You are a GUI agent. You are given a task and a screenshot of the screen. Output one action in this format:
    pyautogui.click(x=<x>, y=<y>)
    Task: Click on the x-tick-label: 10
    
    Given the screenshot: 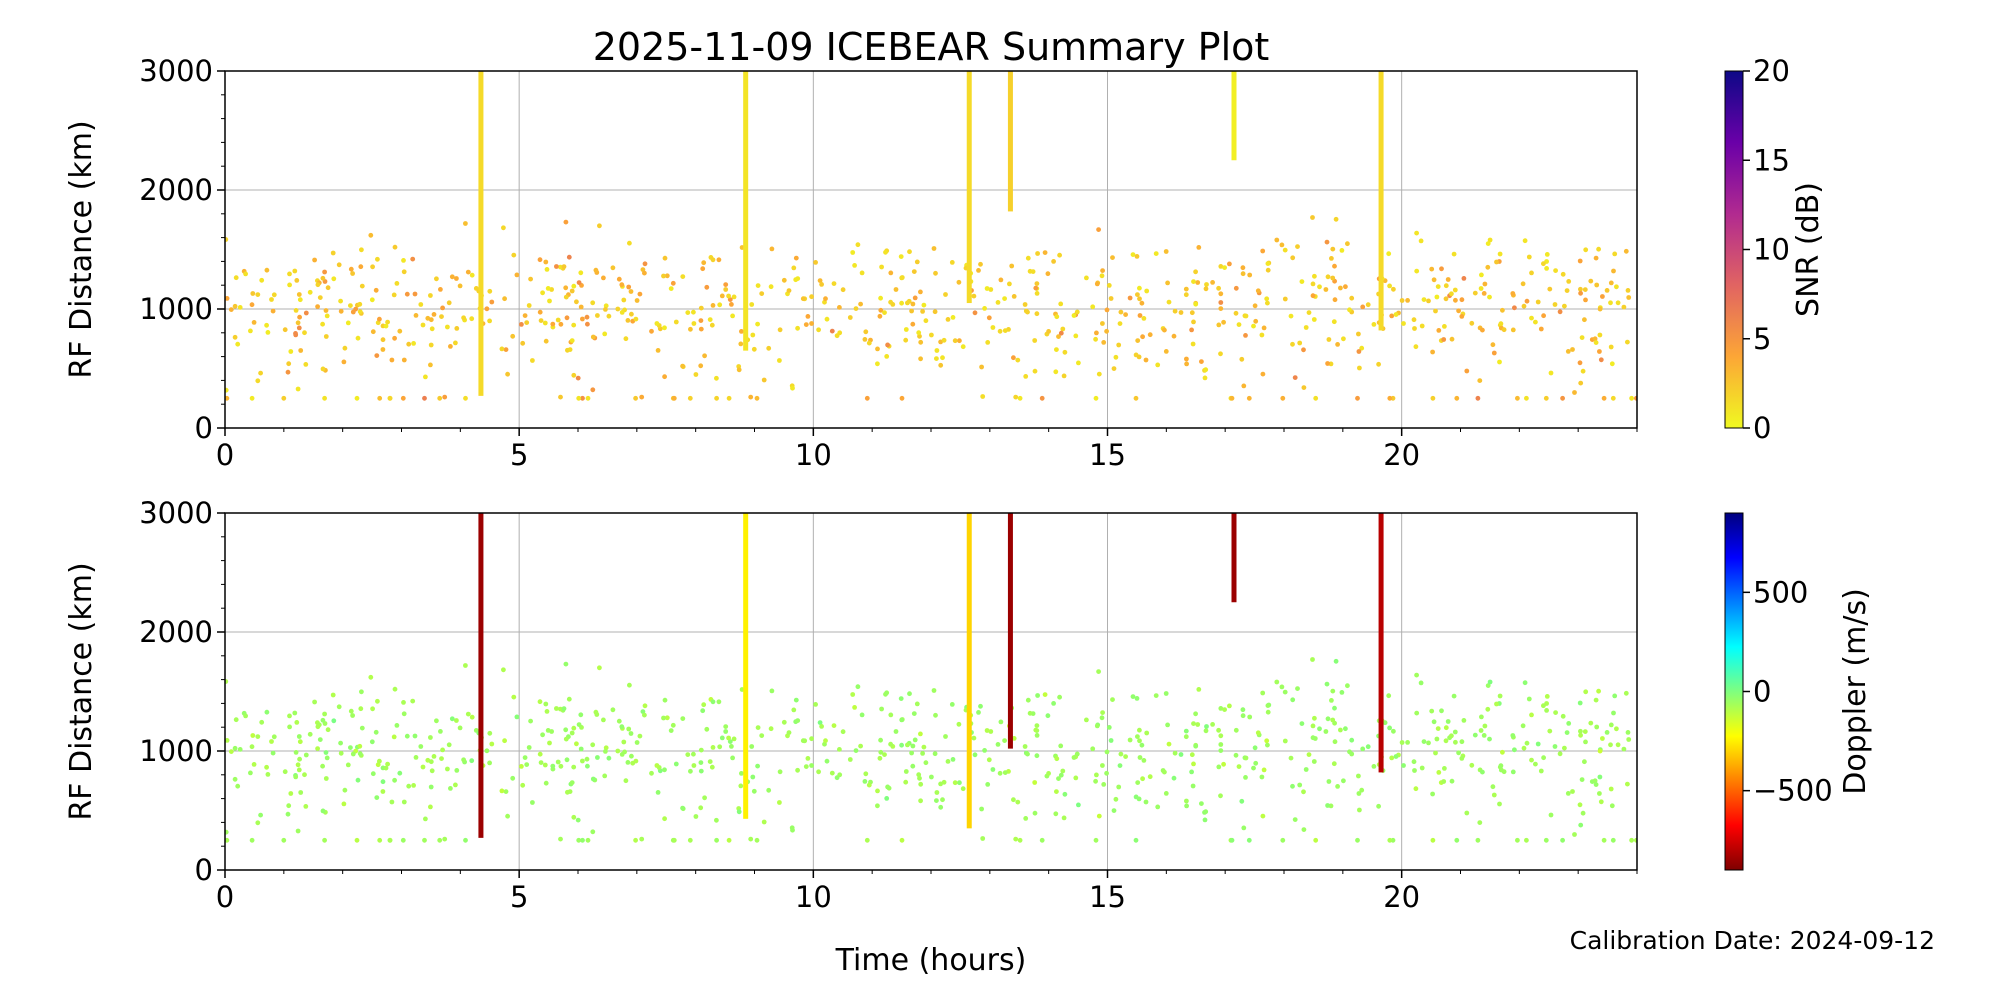 What is the action you would take?
    pyautogui.click(x=813, y=897)
    